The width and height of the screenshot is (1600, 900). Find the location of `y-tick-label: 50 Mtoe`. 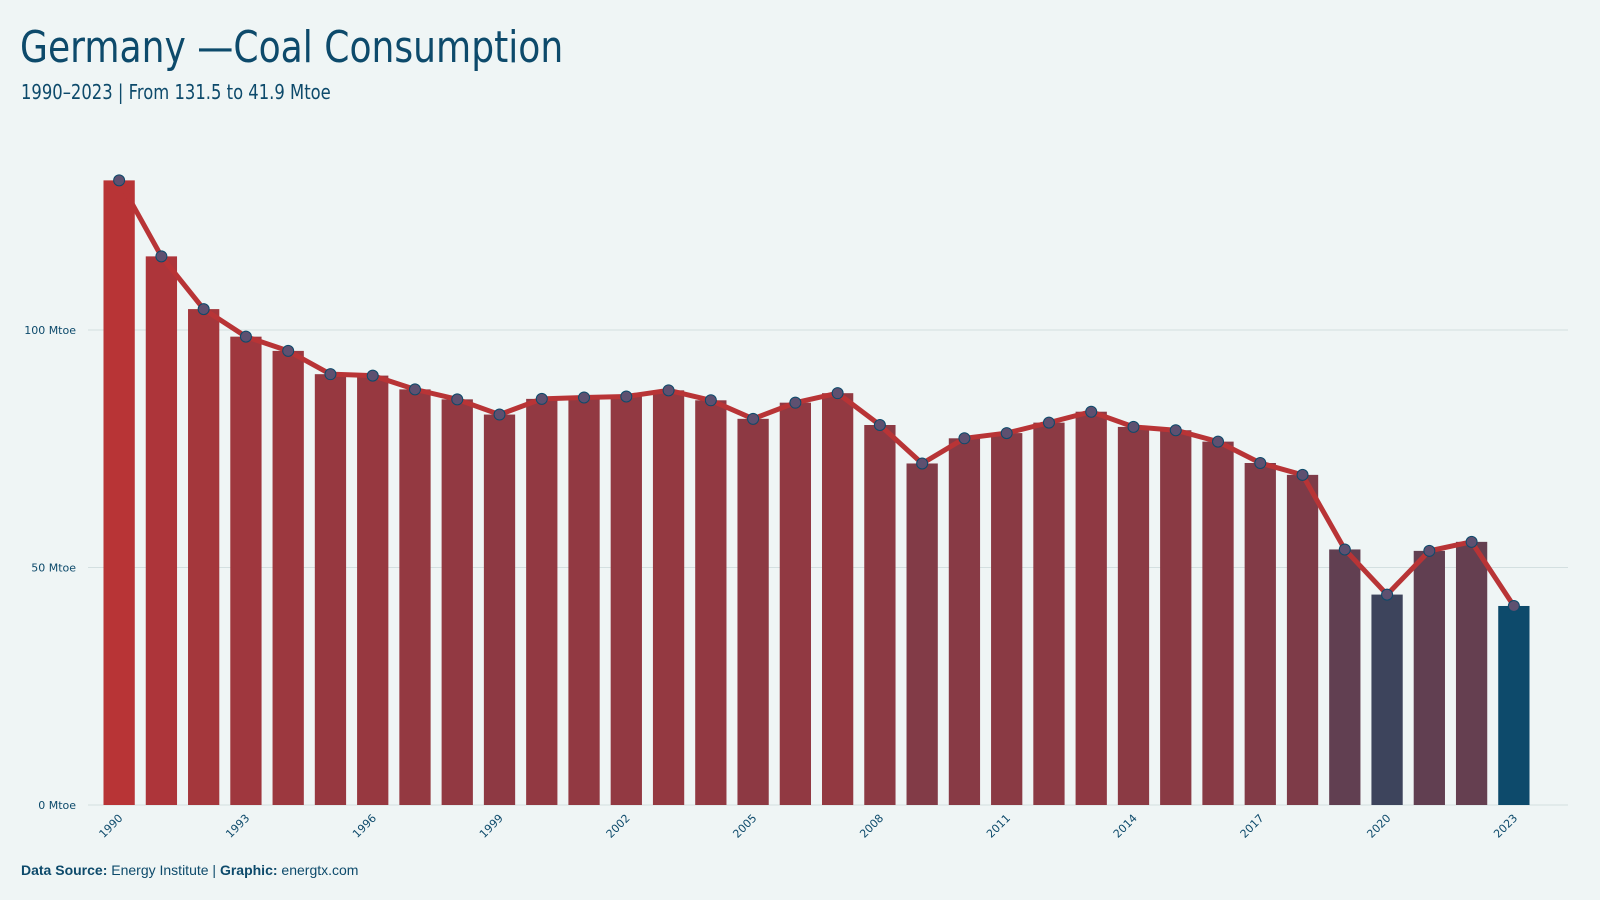

y-tick-label: 50 Mtoe is located at coordinates (53, 568).